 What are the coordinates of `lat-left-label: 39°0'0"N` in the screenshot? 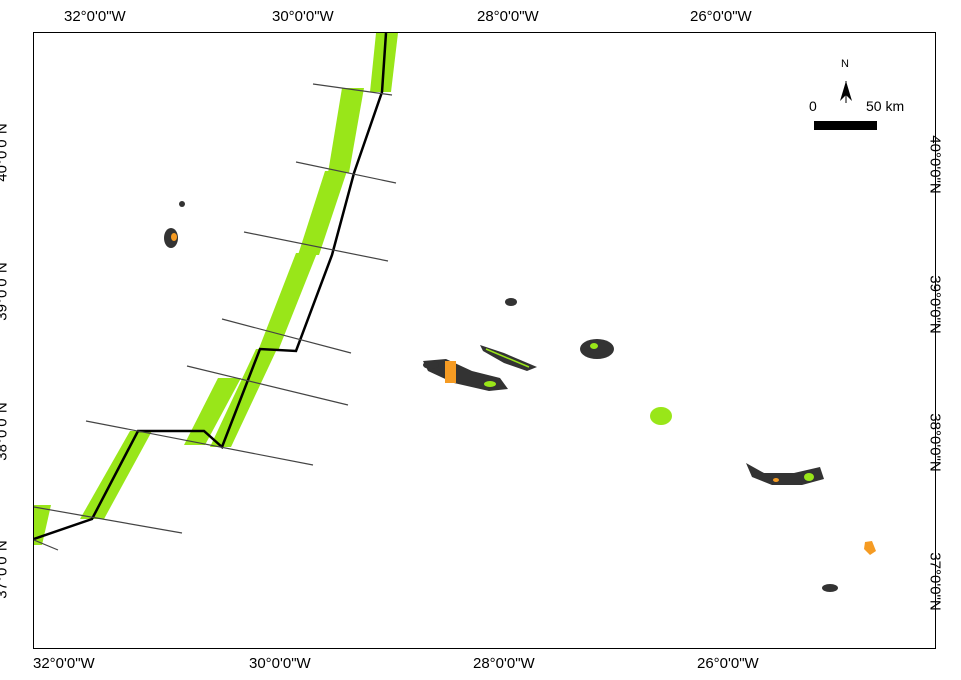 It's located at (5, 291).